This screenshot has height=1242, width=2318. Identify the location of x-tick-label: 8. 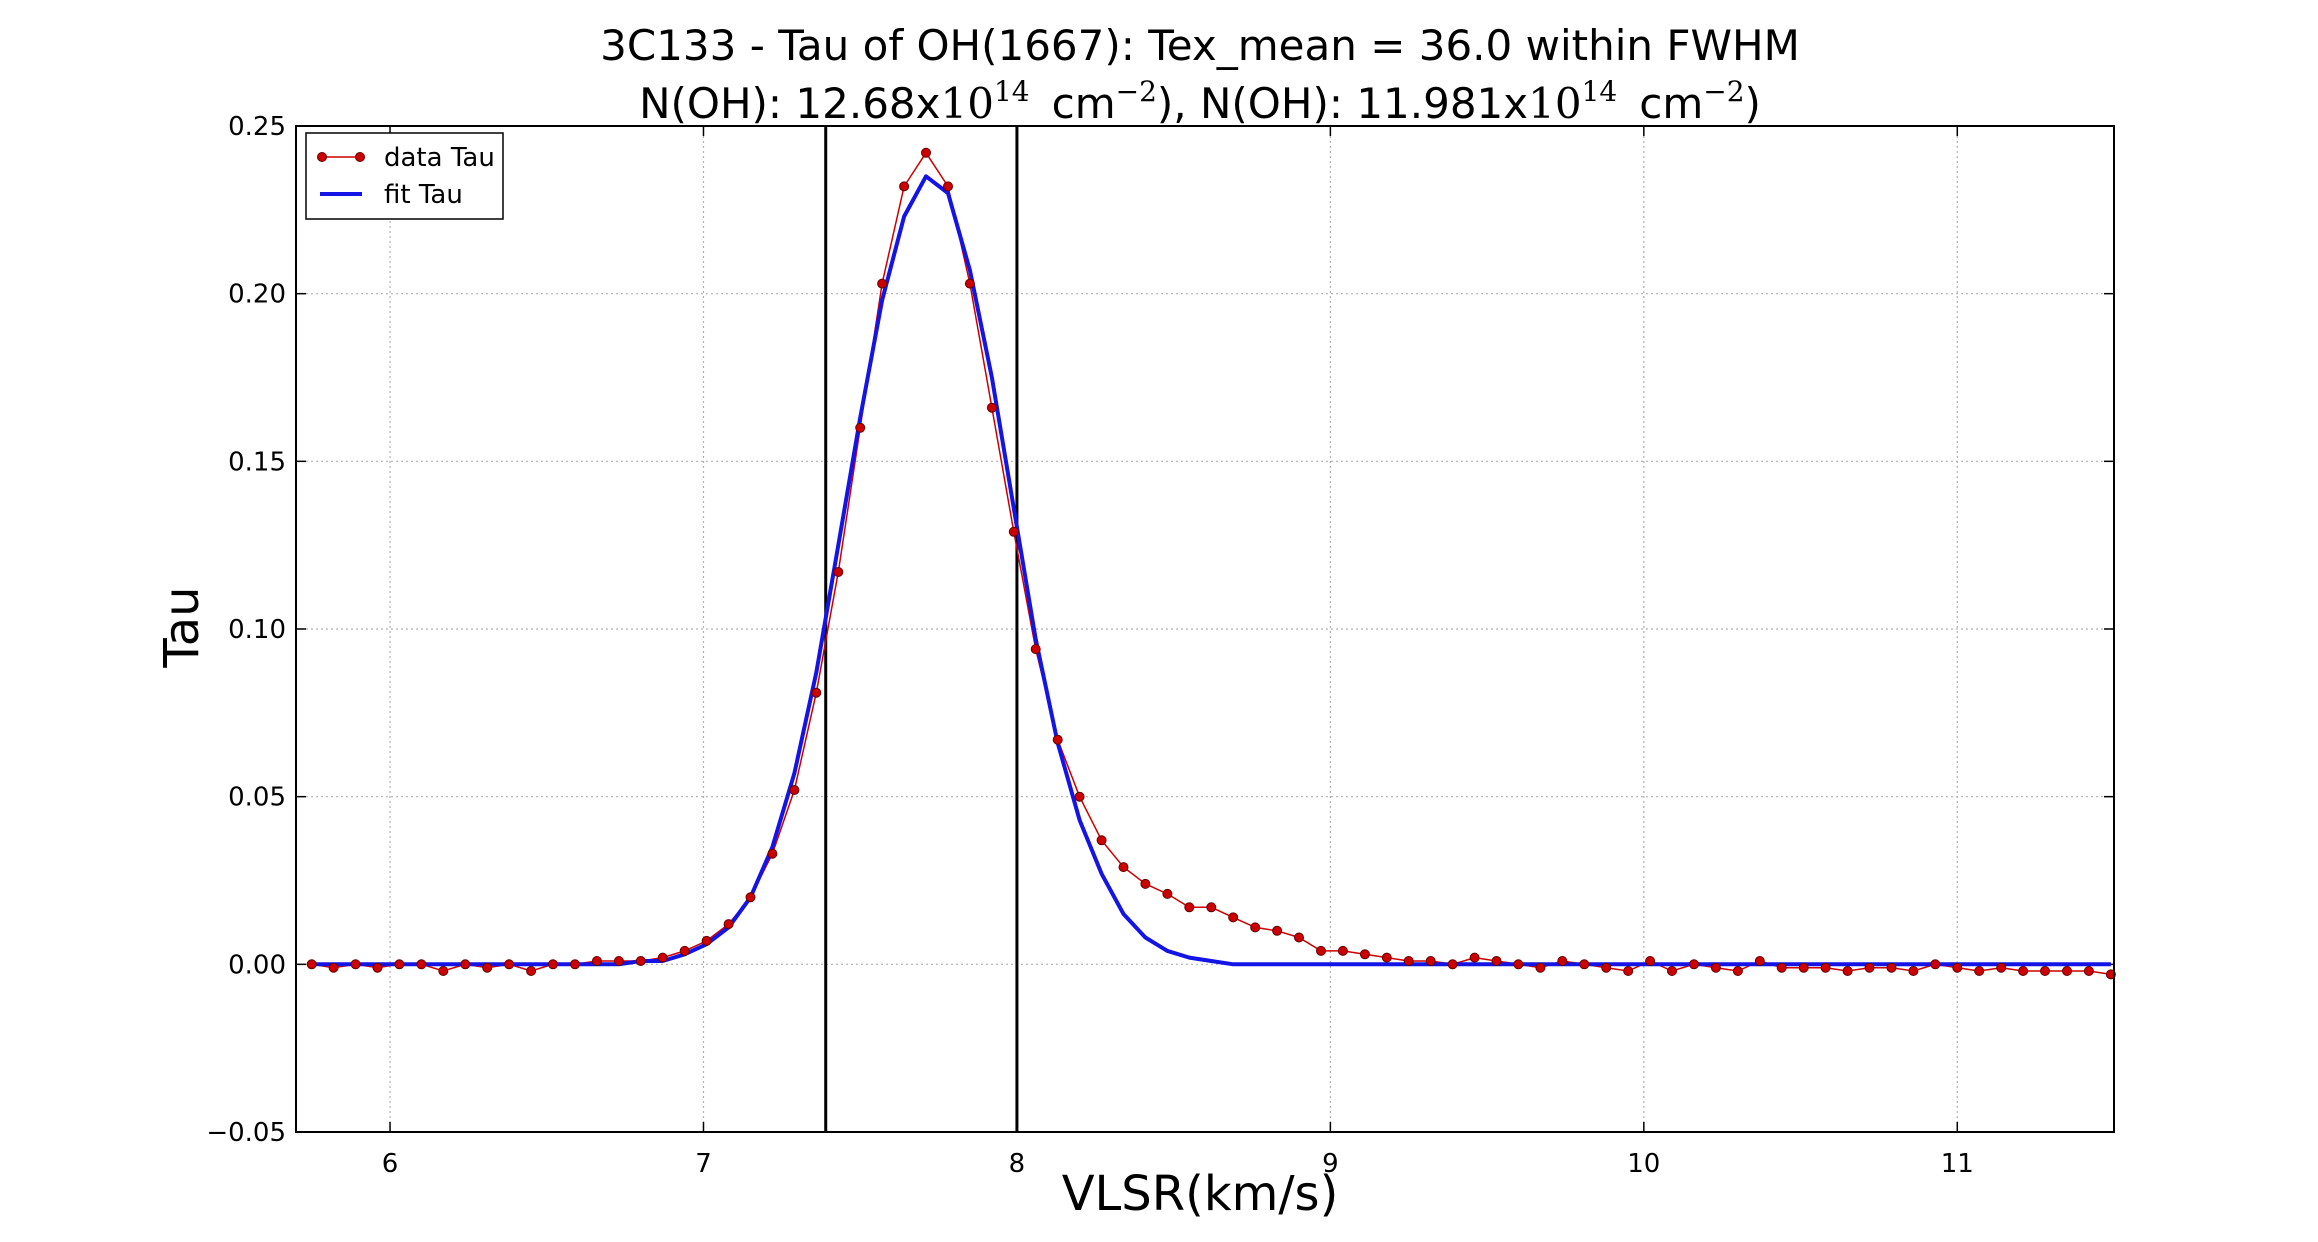
(1017, 1164).